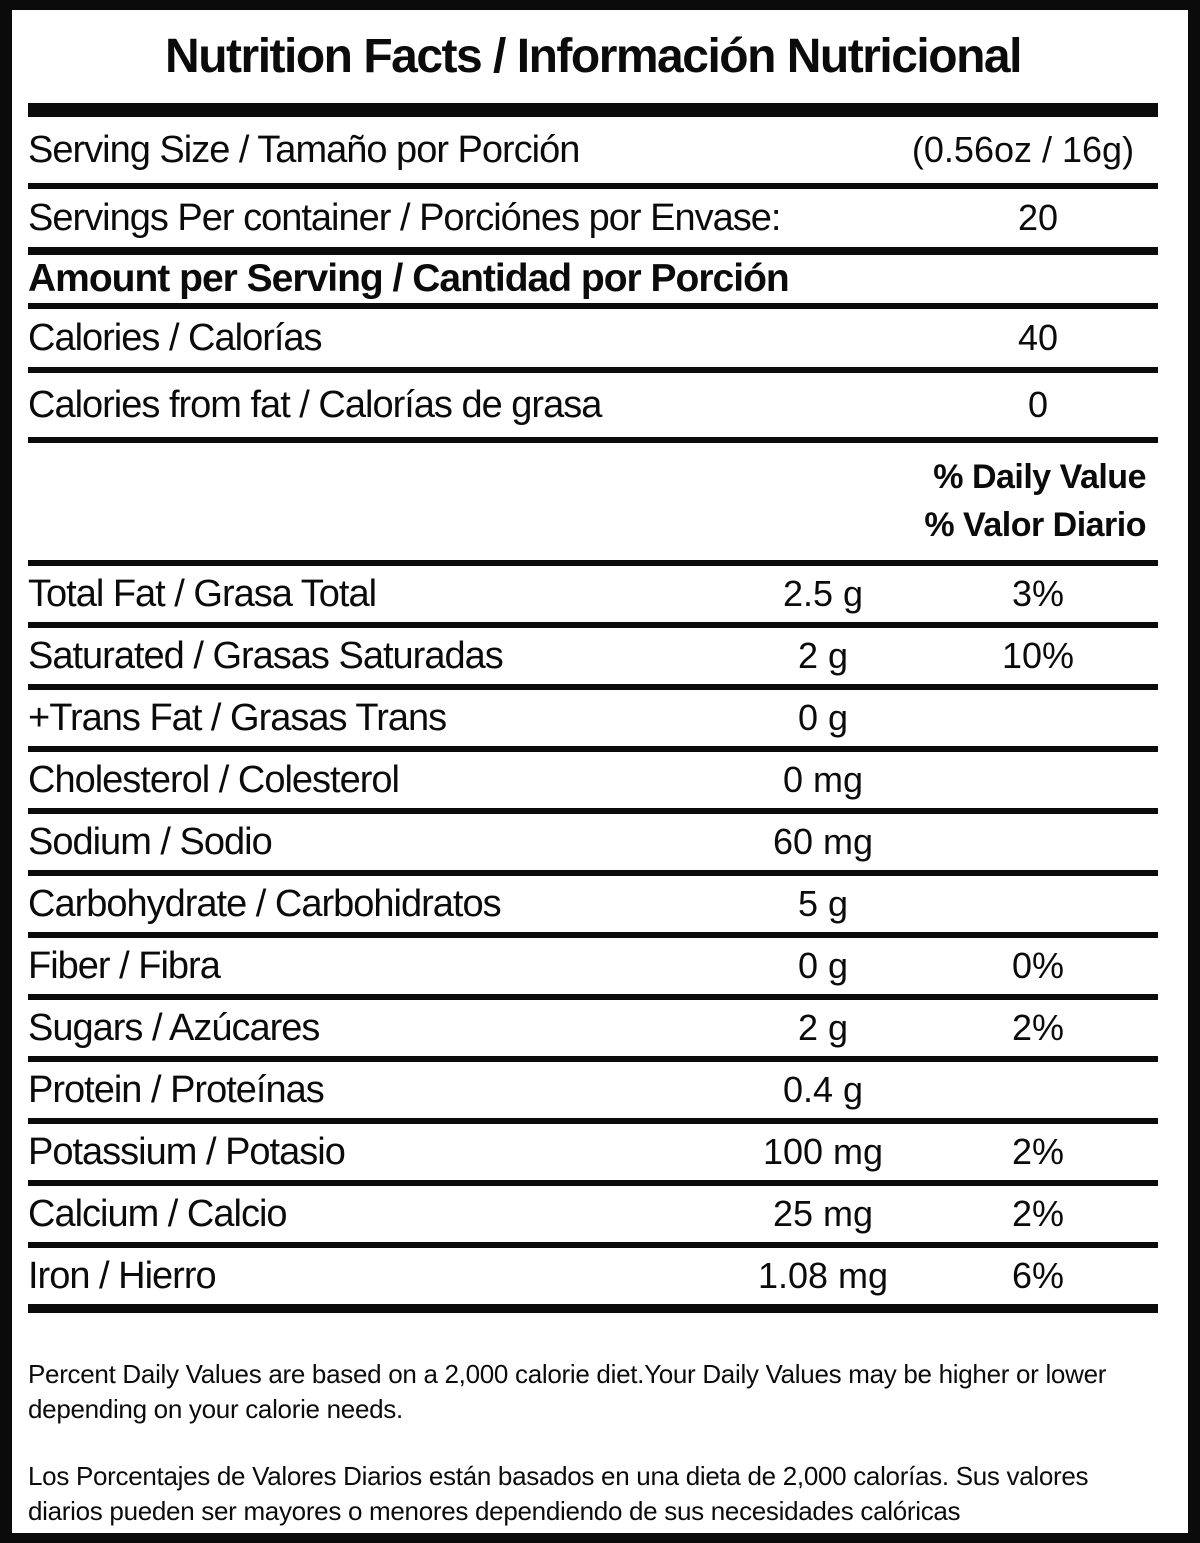 This screenshot has height=1543, width=1200. I want to click on nutrient-label: Fiber / Fibra, so click(124, 965).